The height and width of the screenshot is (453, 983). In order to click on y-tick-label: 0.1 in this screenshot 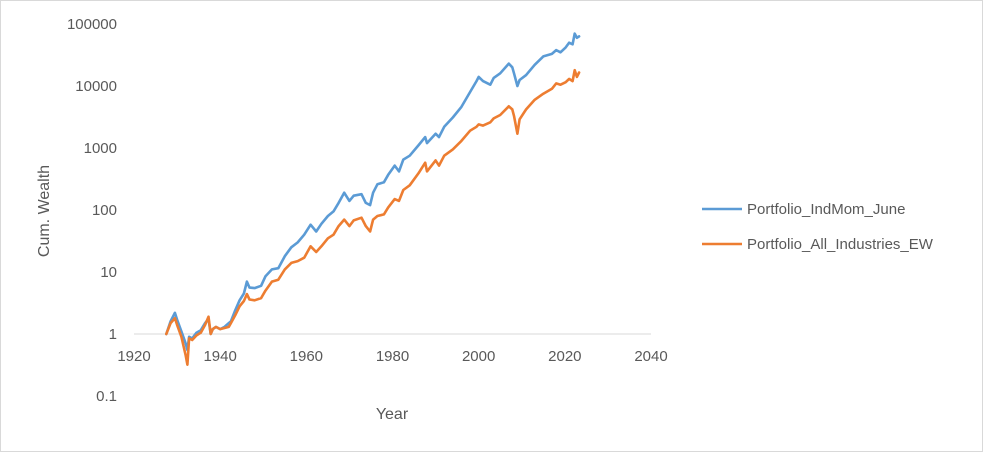, I will do `click(106, 396)`.